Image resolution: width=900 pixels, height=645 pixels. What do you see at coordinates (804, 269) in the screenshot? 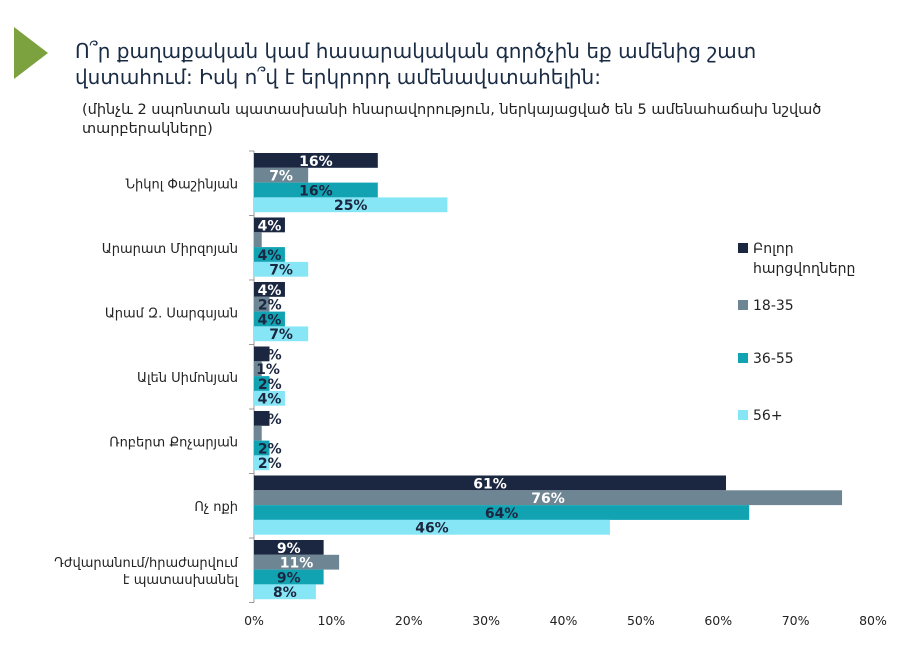
I see `legend-label: հարցվողները` at bounding box center [804, 269].